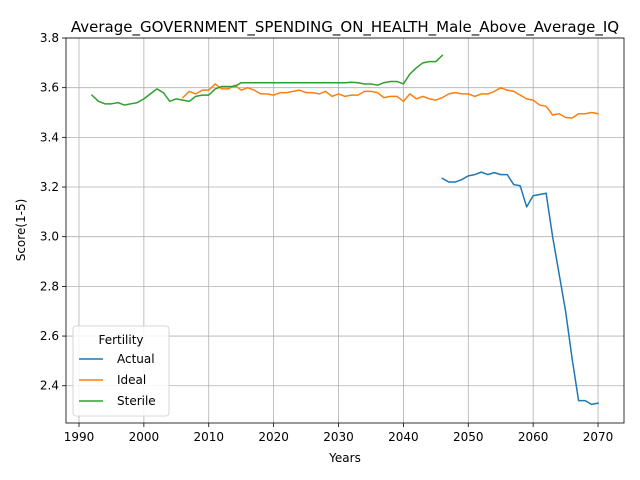 The height and width of the screenshot is (480, 640). What do you see at coordinates (533, 437) in the screenshot?
I see `x-tick-label: 2060` at bounding box center [533, 437].